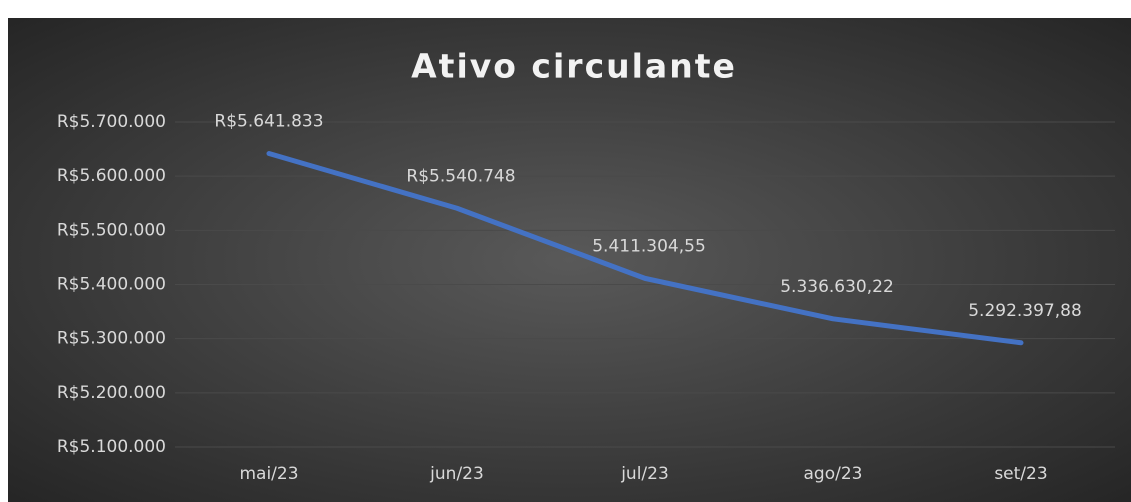 This screenshot has height=502, width=1131. What do you see at coordinates (111, 176) in the screenshot?
I see `y-tick-label: R$5.600.000` at bounding box center [111, 176].